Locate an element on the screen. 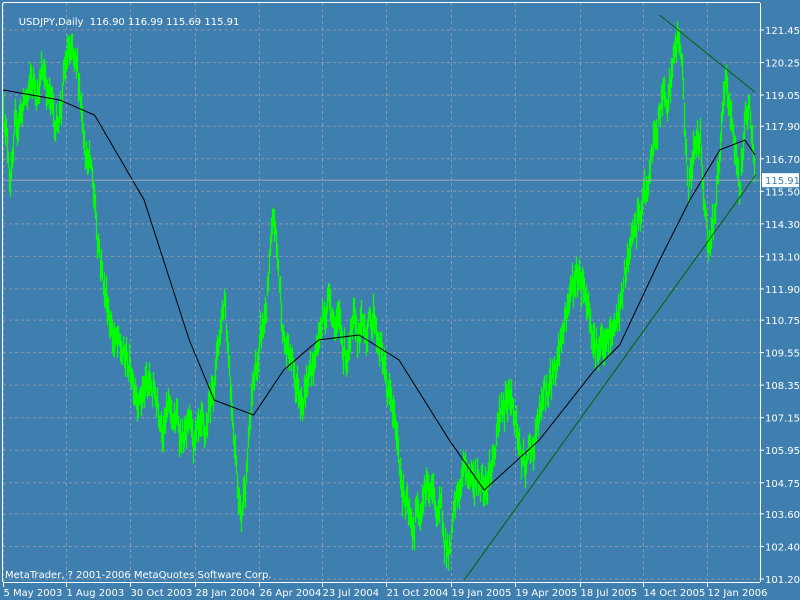 This screenshot has height=600, width=800. close-value: 115.91 is located at coordinates (222, 22).